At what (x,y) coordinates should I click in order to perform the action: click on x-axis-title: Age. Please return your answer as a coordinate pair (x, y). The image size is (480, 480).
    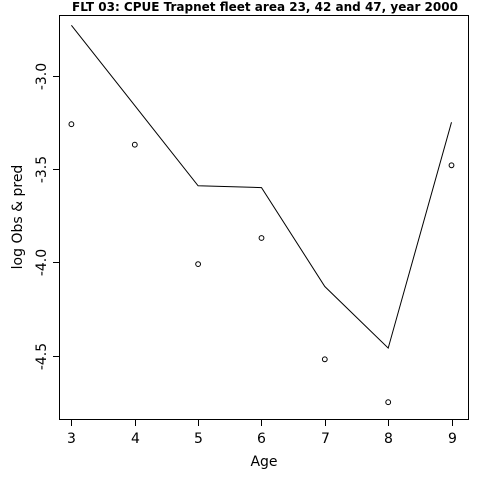
    Looking at the image, I should click on (263, 462).